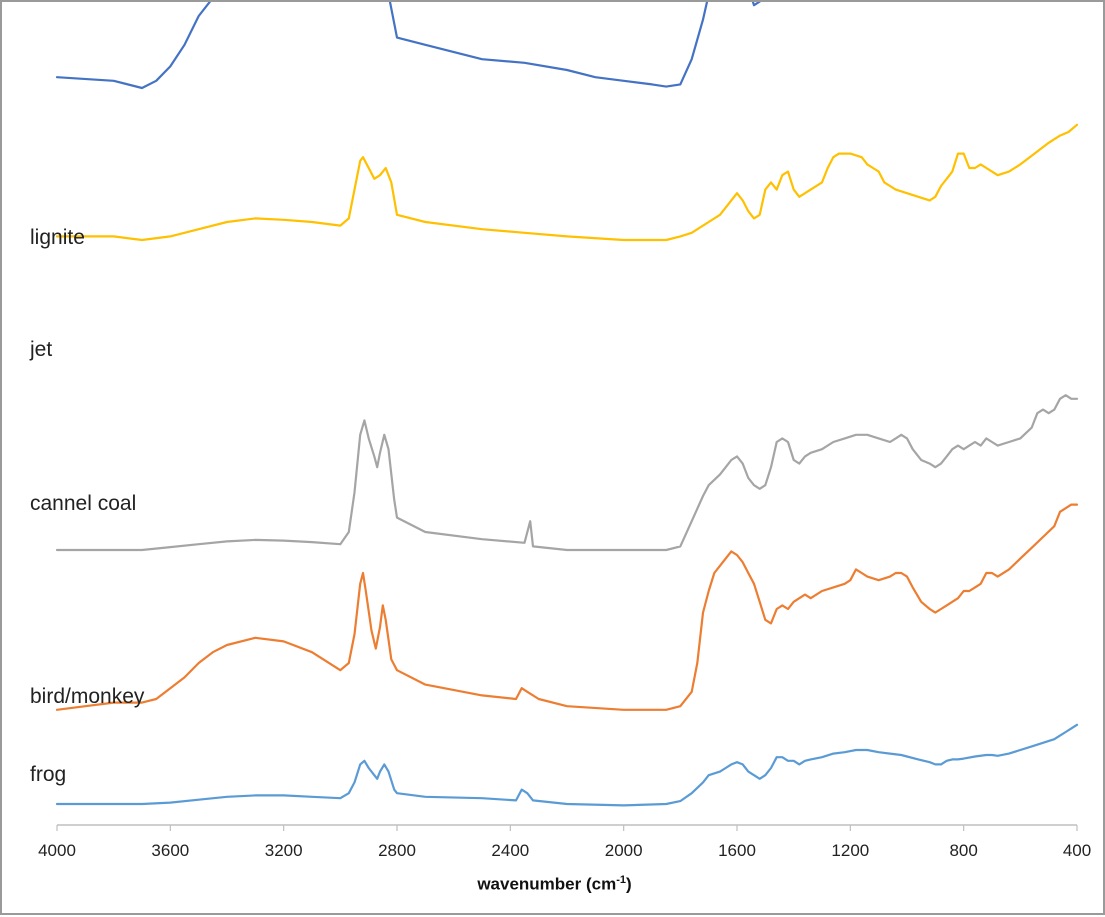 The height and width of the screenshot is (917, 1105). Describe the element at coordinates (1077, 850) in the screenshot. I see `x-tick-label: 400` at that location.